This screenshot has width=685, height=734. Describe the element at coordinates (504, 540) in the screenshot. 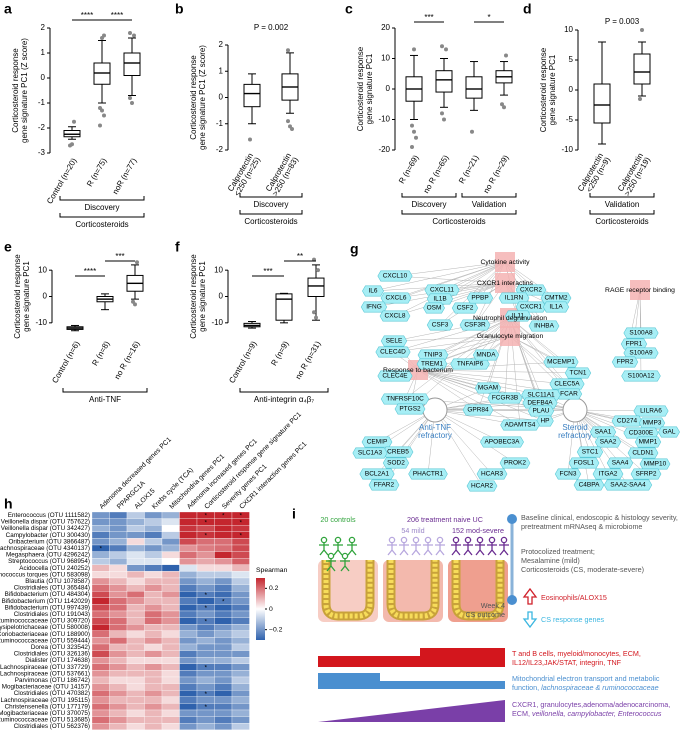

I see `person-head` at that location.